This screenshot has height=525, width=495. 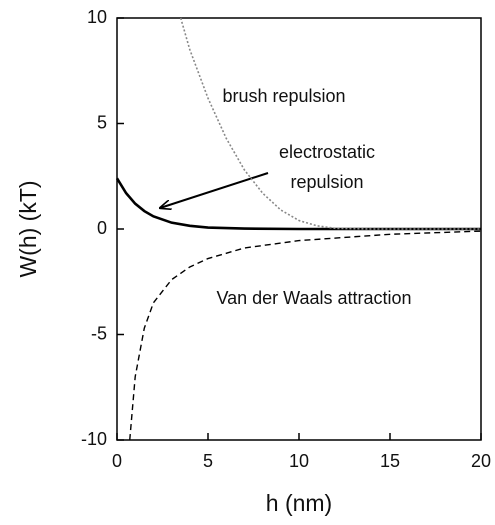 What do you see at coordinates (298, 204) in the screenshot?
I see `series-line` at bounding box center [298, 204].